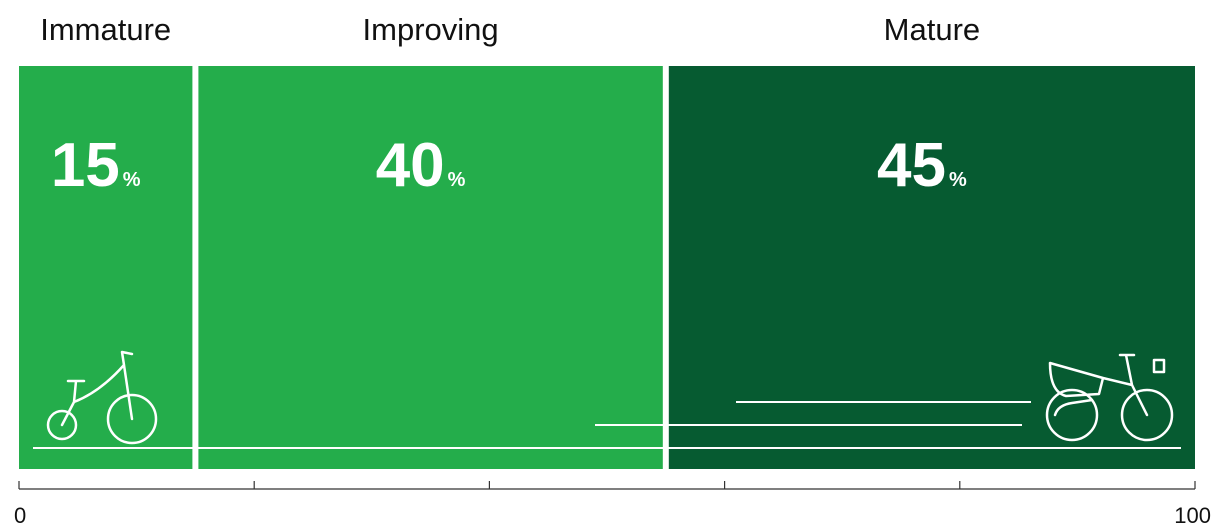 This screenshot has height=529, width=1228. Describe the element at coordinates (1072, 415) in the screenshot. I see `motorbike-wheel-back` at that location.